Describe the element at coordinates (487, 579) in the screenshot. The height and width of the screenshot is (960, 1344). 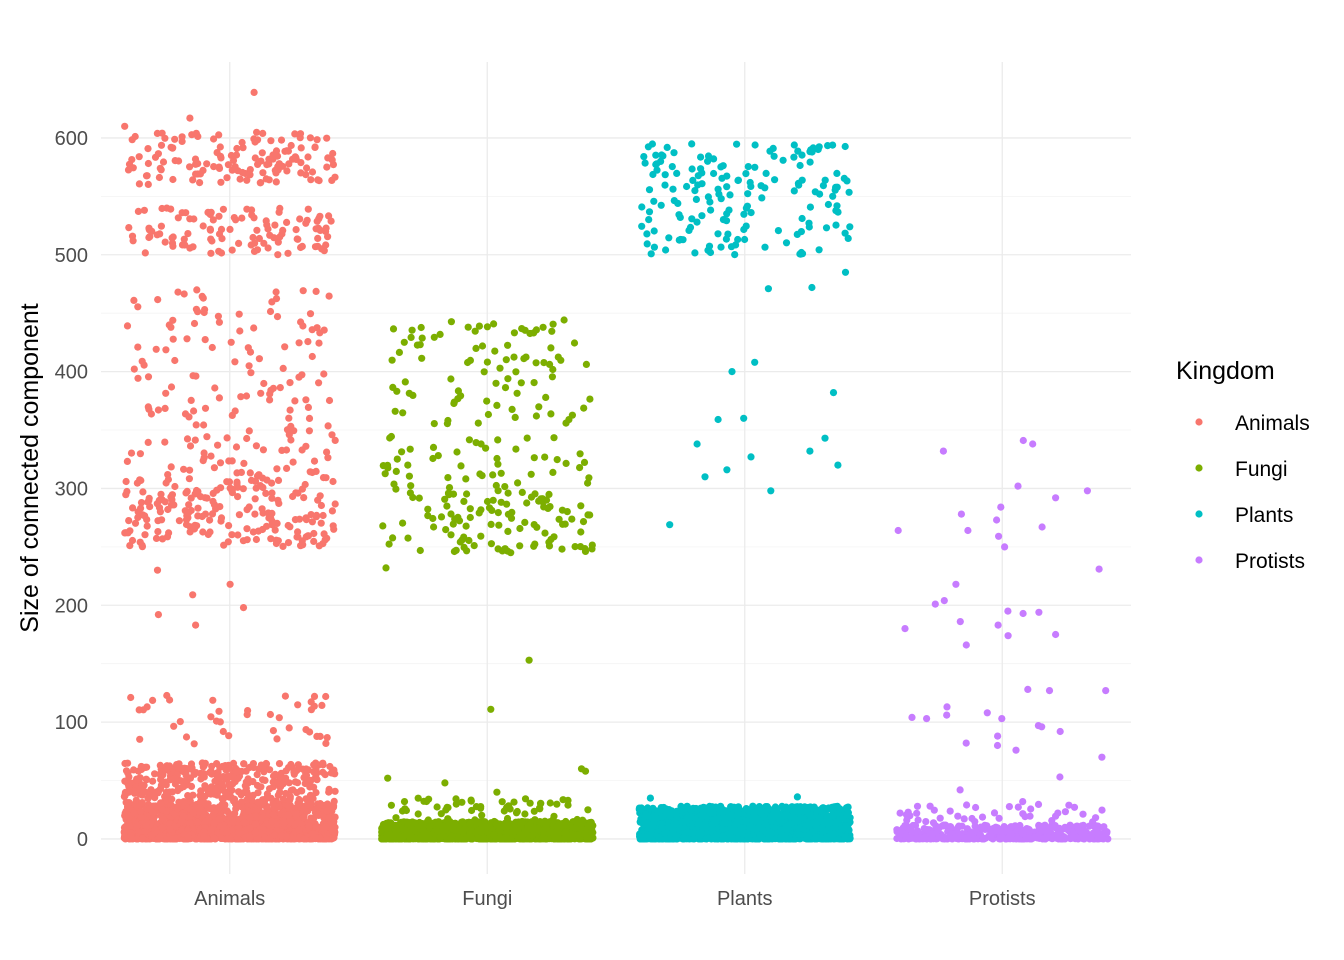
I see `series-fungi` at that location.